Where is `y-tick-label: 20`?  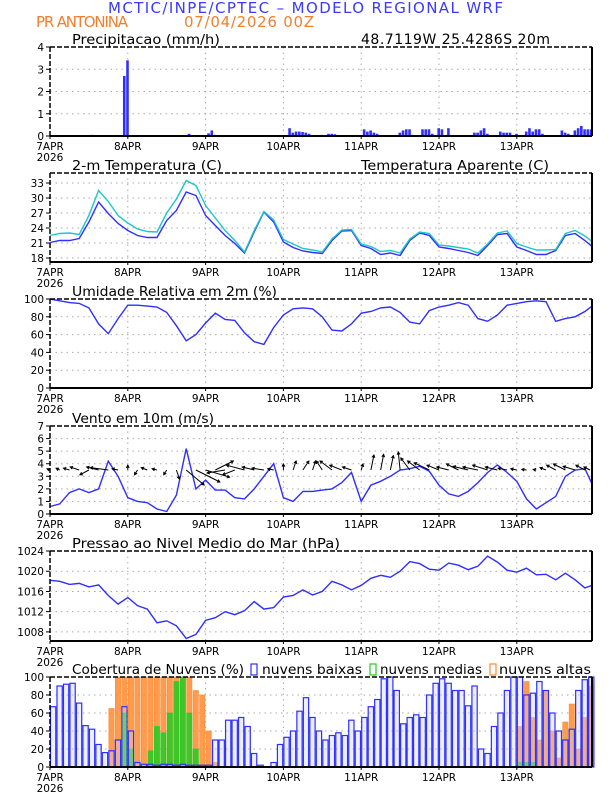
y-tick-label: 20 is located at coordinates (37, 371).